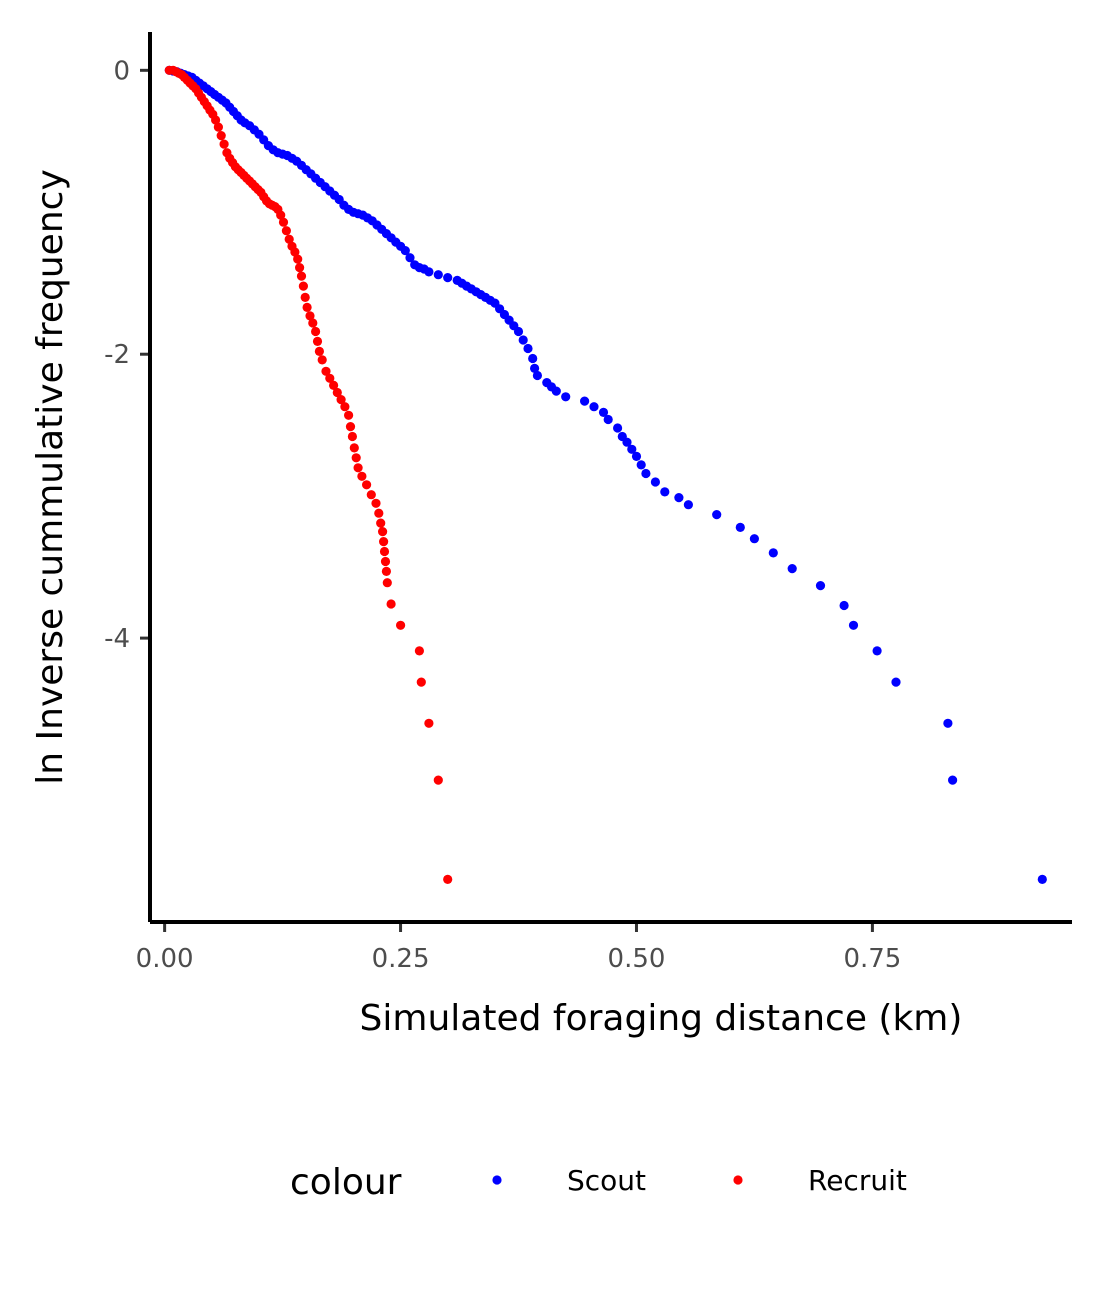 The image size is (1103, 1293). I want to click on y-axis-ticks: 0 -2 -4, so click(127, 355).